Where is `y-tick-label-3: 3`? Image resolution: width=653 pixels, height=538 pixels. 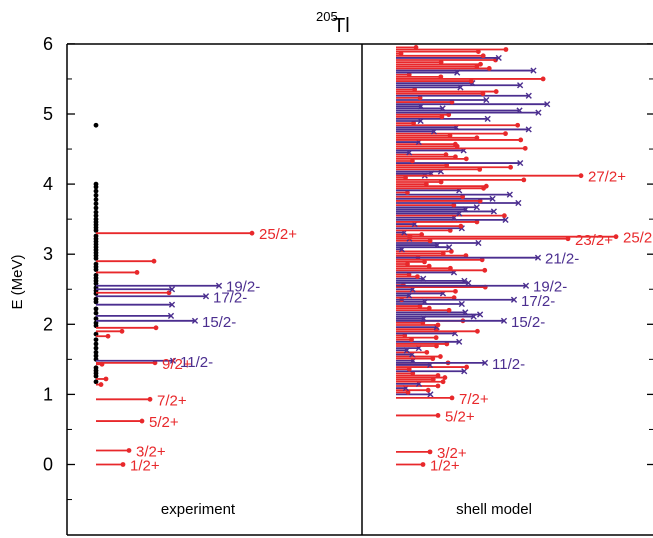 y-tick-label-3: 3 is located at coordinates (48, 254).